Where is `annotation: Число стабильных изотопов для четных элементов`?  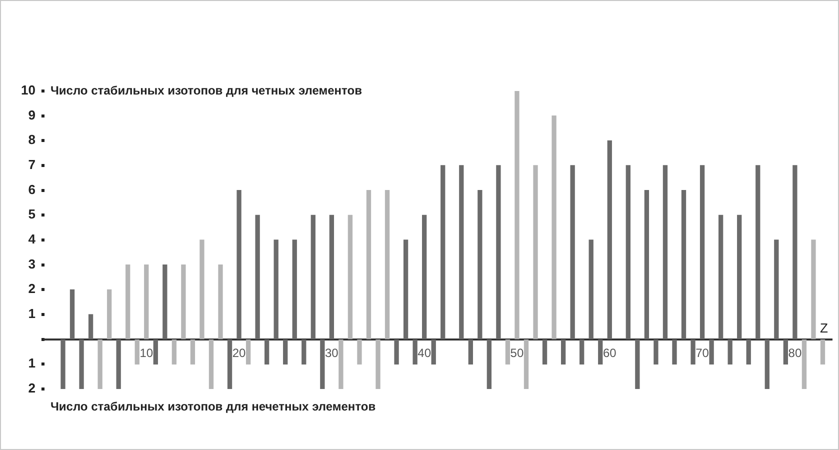 annotation: Число стабильных изотопов для четных элементов is located at coordinates (206, 90).